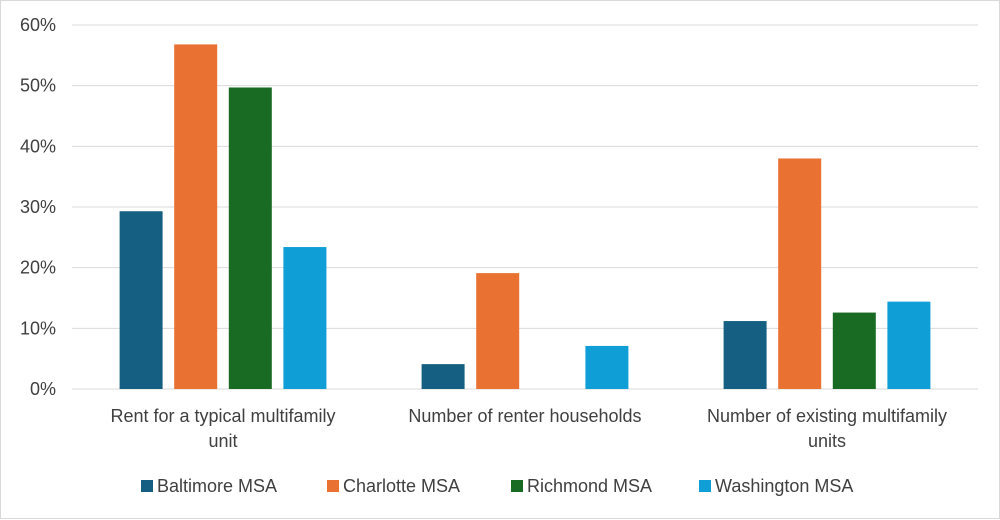 This screenshot has height=520, width=1000. I want to click on legend-label: Richmond MSA, so click(589, 486).